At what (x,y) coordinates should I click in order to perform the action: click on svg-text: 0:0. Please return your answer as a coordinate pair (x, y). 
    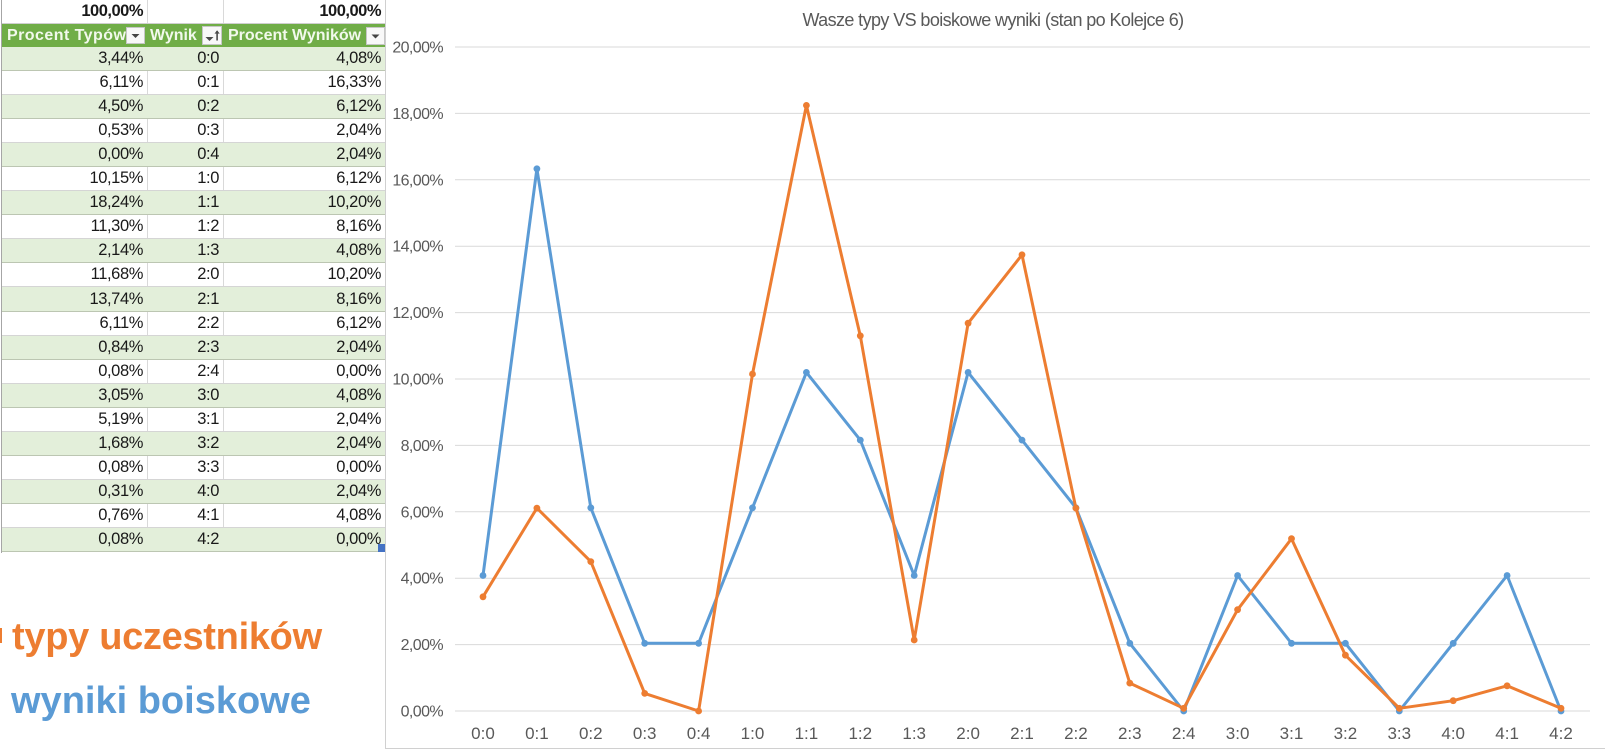
    Looking at the image, I should click on (483, 733).